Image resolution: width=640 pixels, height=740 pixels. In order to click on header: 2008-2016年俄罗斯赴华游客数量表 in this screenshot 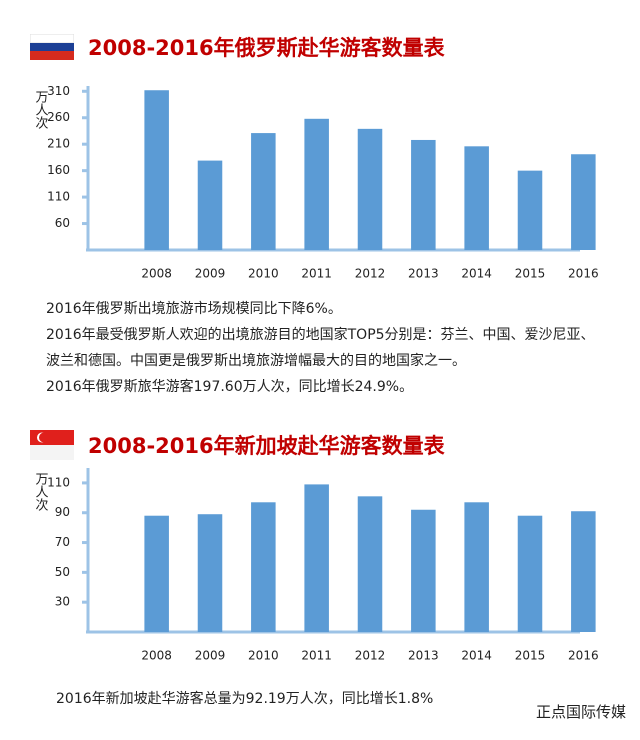, I will do `click(237, 47)`.